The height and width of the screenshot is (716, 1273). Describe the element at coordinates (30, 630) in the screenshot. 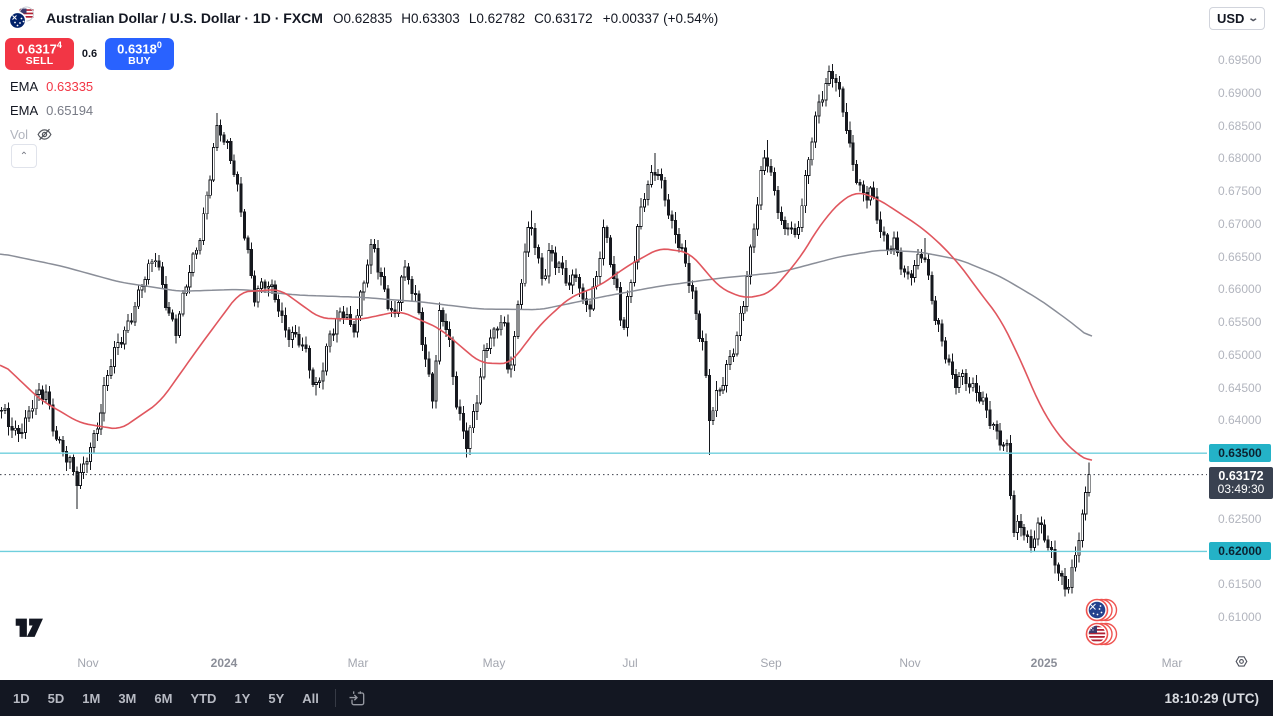

I see `tradingview-logo` at that location.